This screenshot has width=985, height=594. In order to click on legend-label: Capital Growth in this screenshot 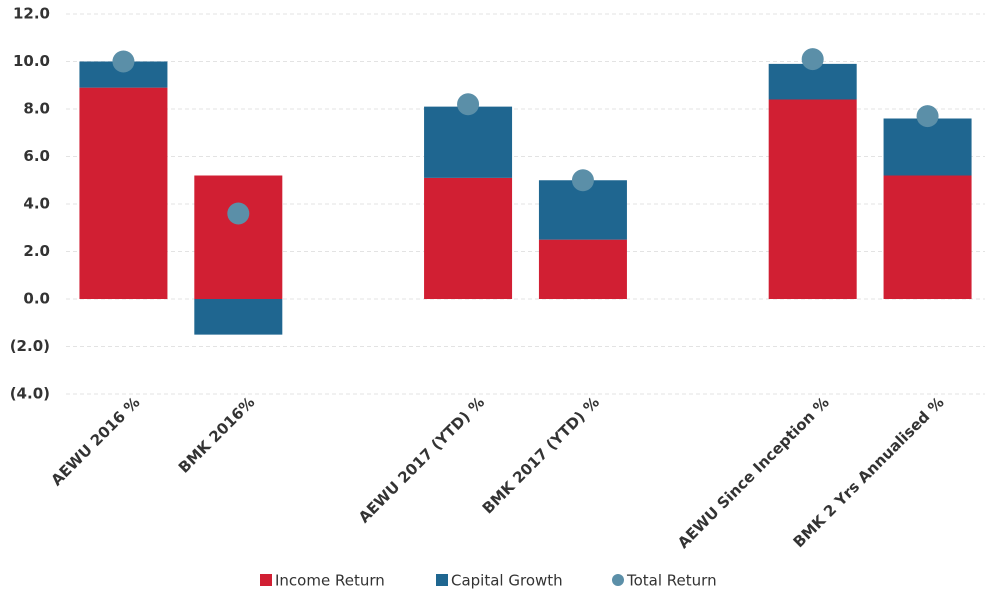, I will do `click(507, 581)`.